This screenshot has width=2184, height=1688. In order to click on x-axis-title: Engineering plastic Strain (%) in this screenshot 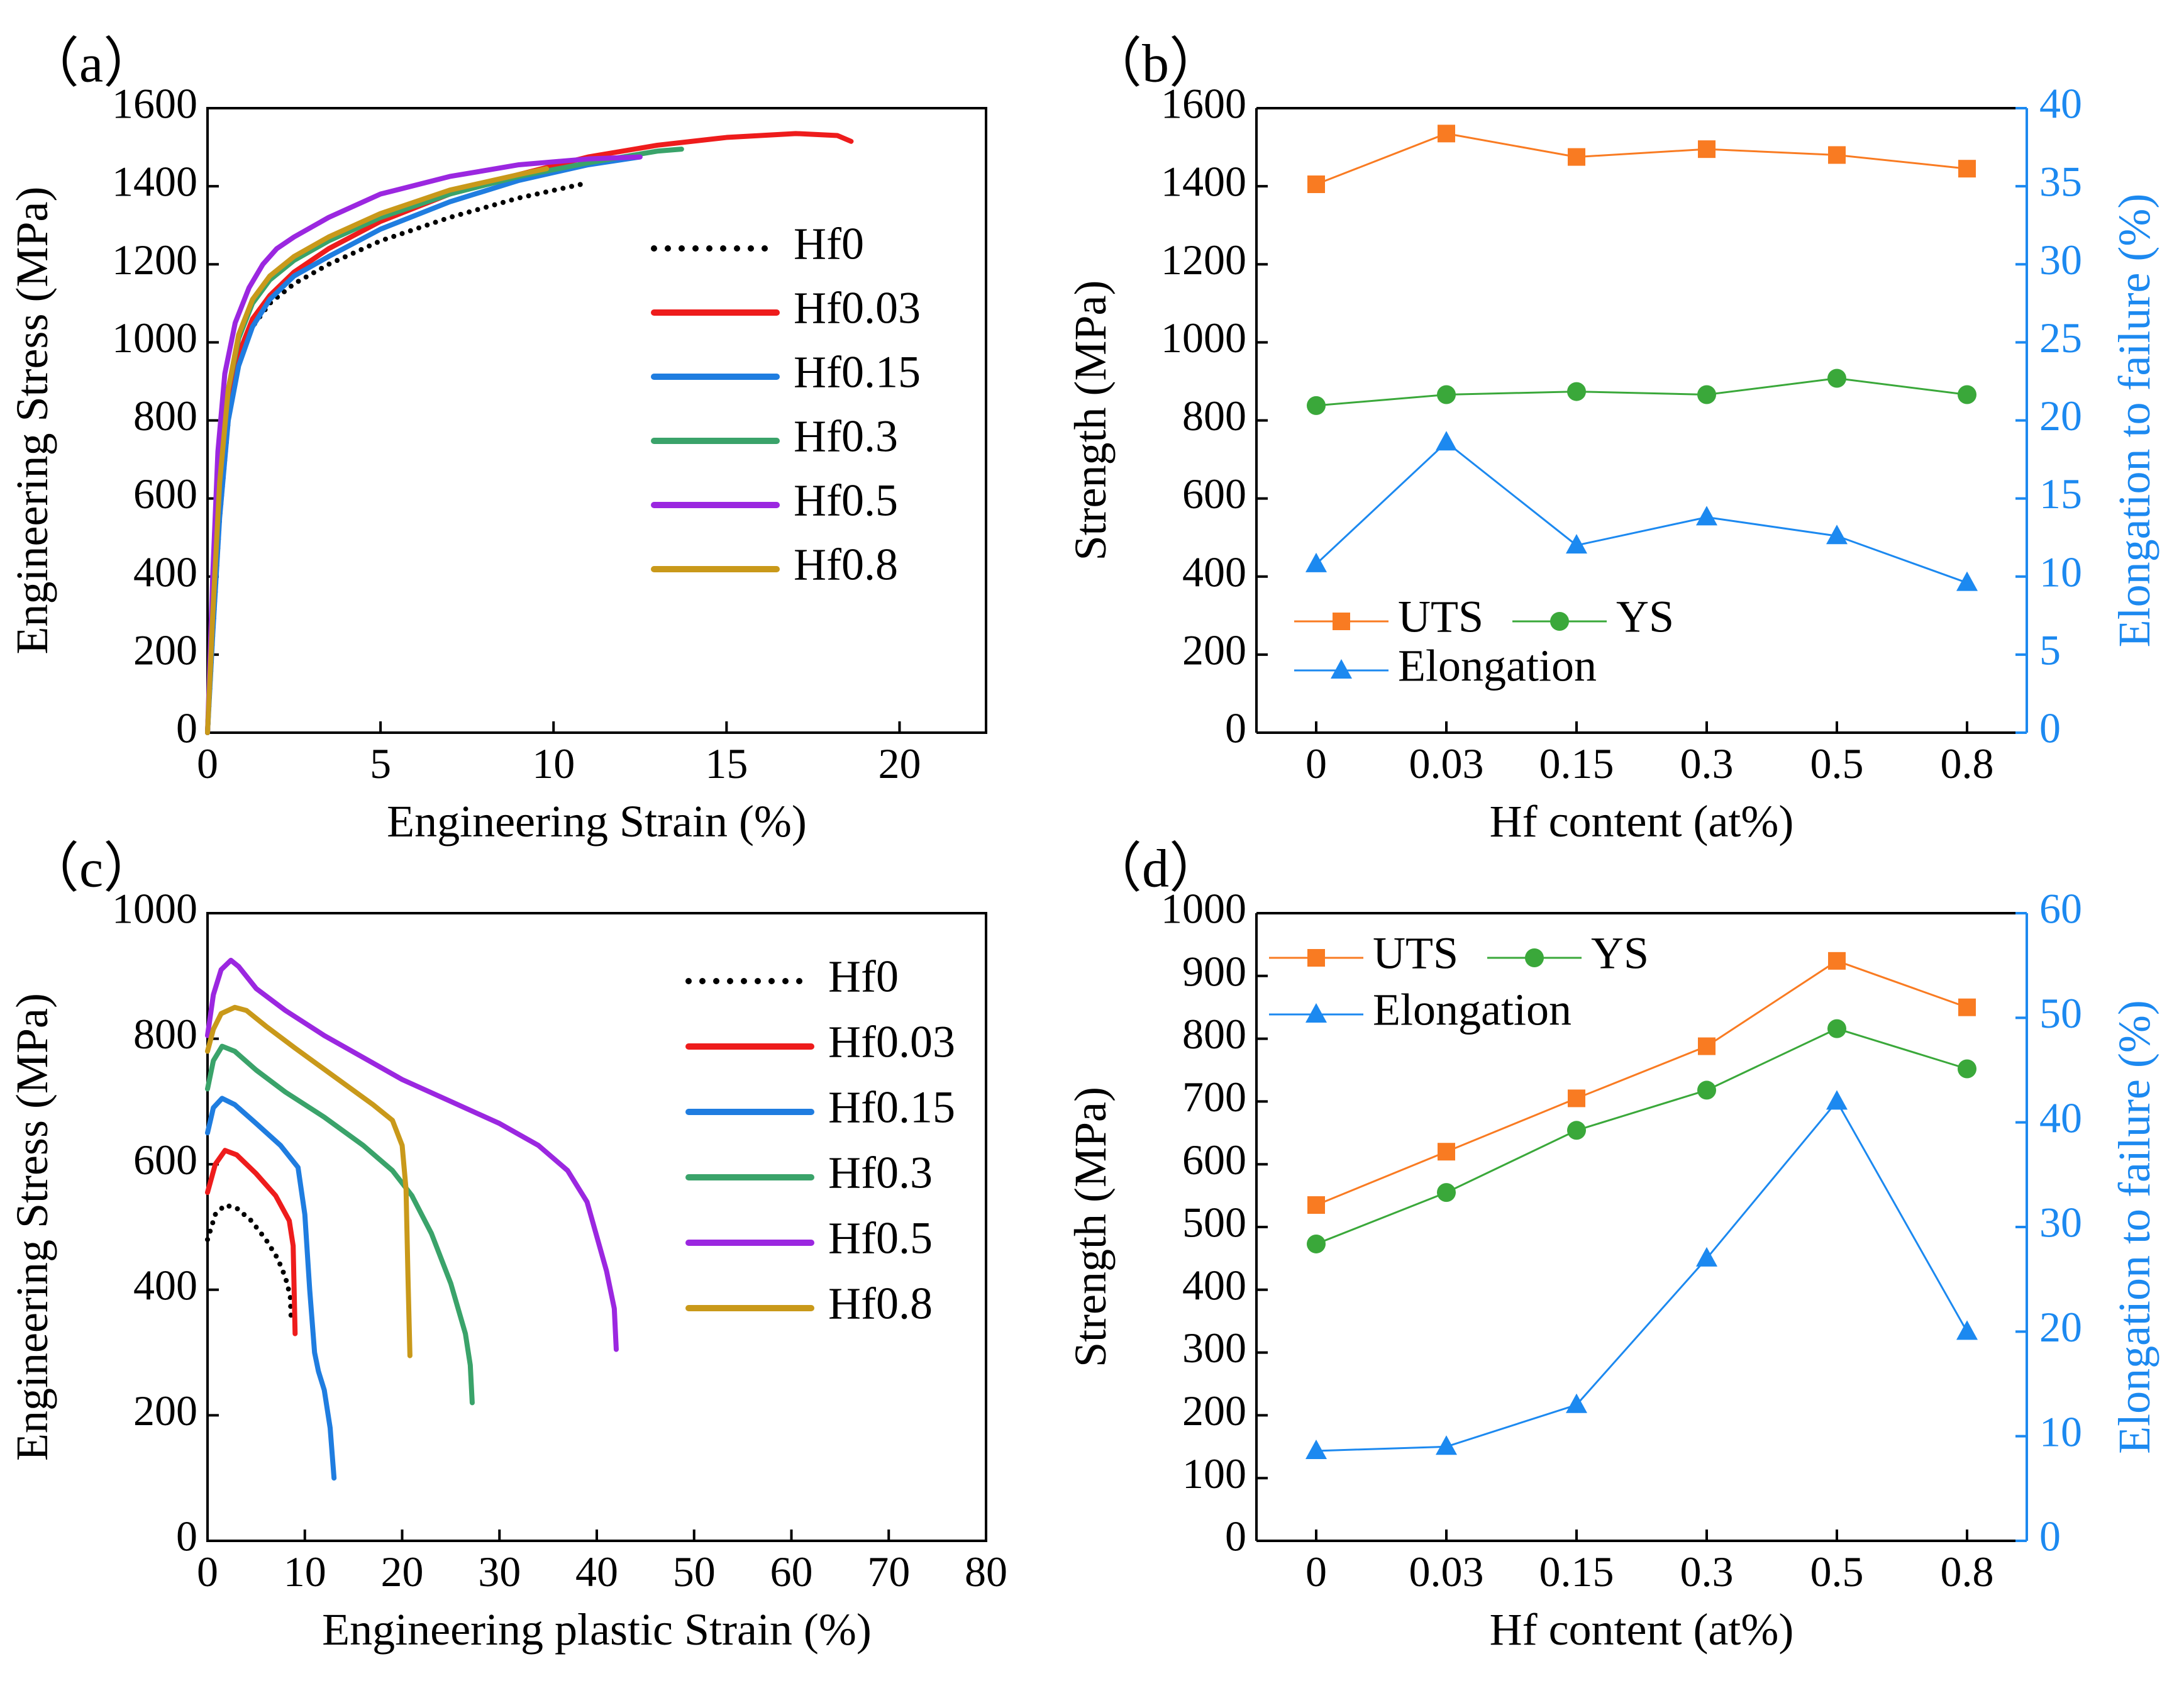, I will do `click(597, 1629)`.